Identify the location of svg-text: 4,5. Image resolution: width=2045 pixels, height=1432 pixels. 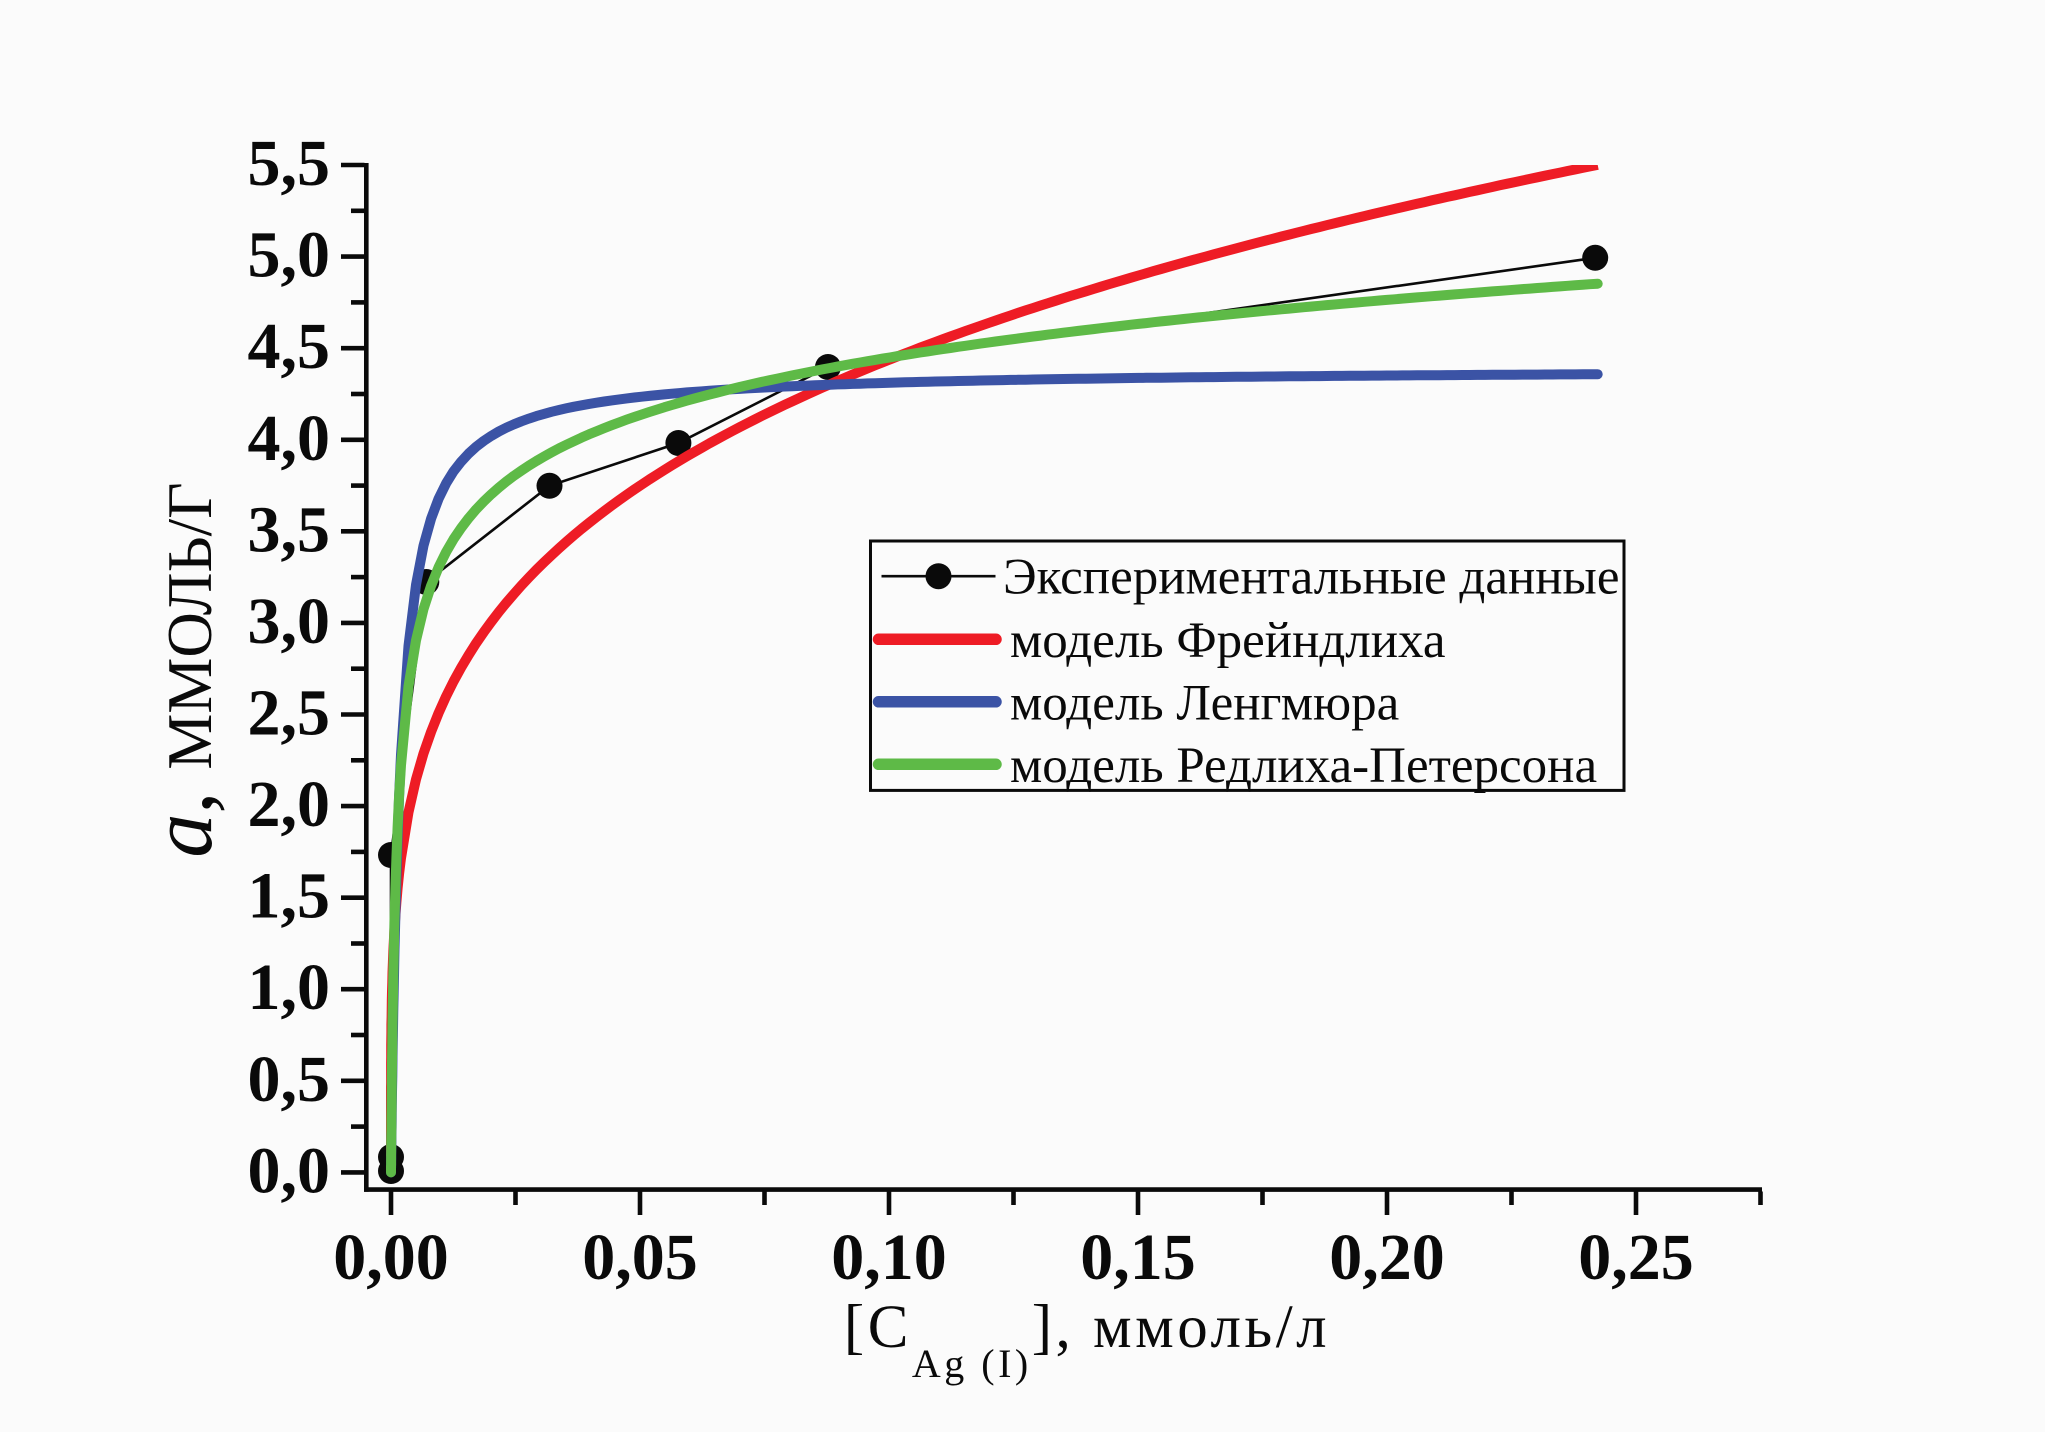
(289, 346).